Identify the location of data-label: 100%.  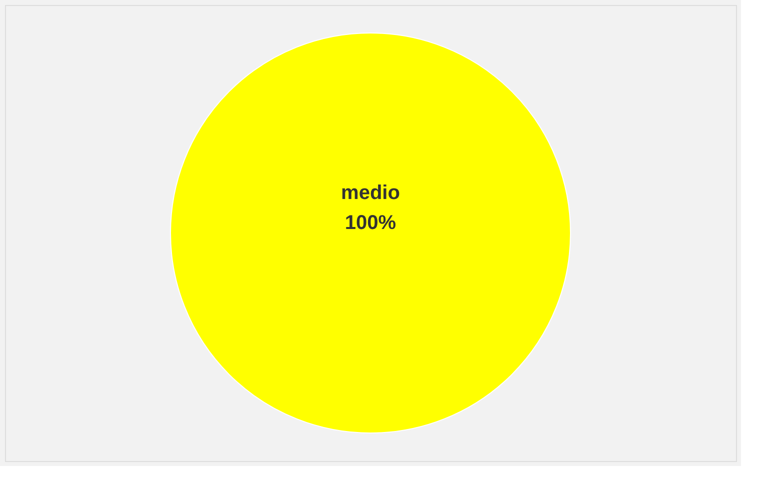
(370, 223).